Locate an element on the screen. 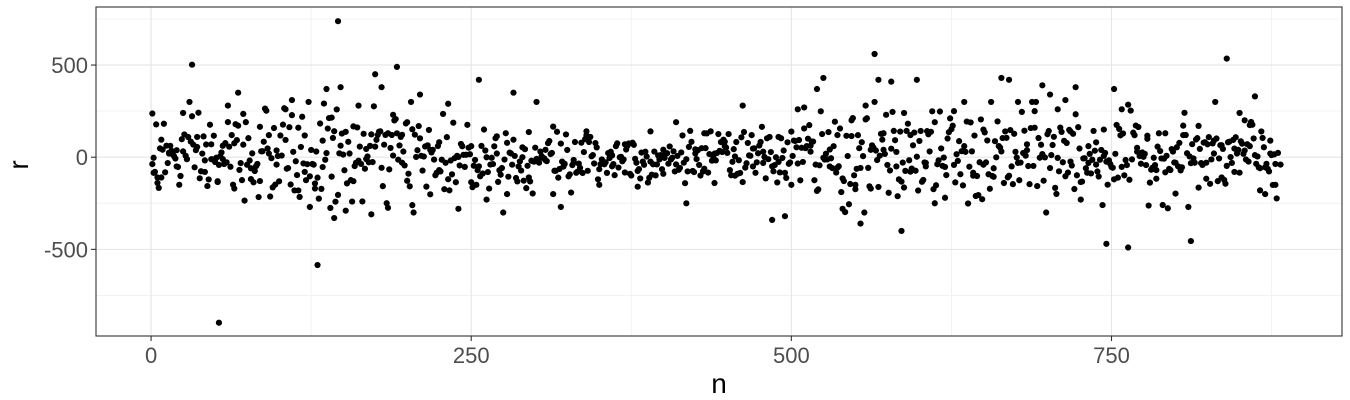 Image resolution: width=1350 pixels, height=400 pixels. x-tick-label: 250 is located at coordinates (471, 355).